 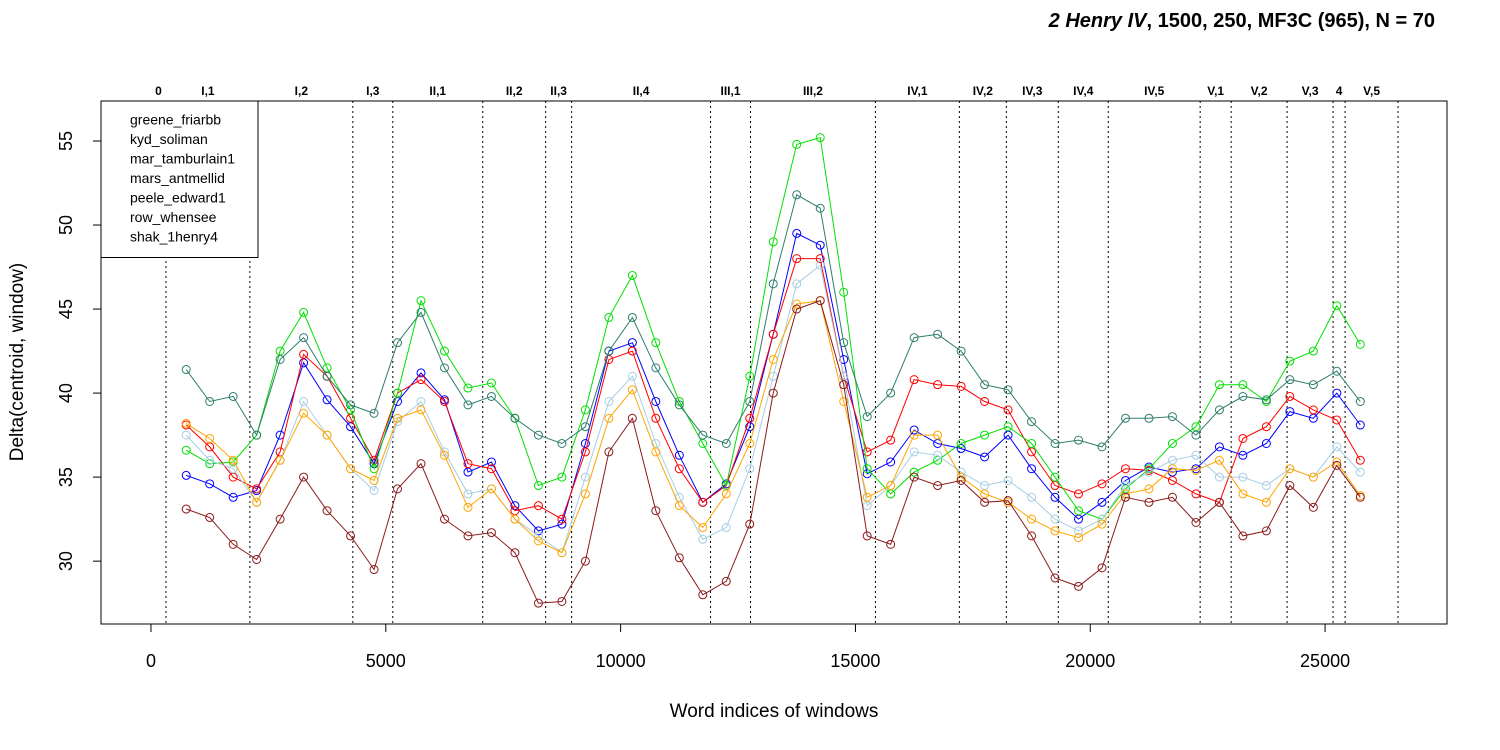 I want to click on y-tick-label: 55, so click(x=66, y=141).